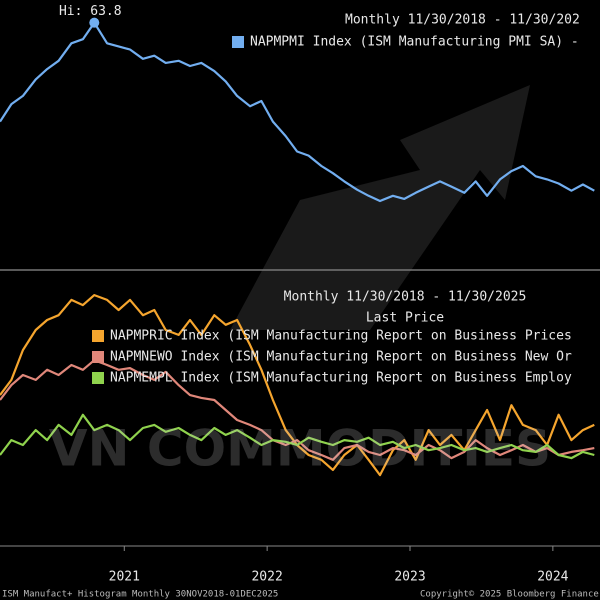  What do you see at coordinates (266, 577) in the screenshot?
I see `x-tick-label: 2022` at bounding box center [266, 577].